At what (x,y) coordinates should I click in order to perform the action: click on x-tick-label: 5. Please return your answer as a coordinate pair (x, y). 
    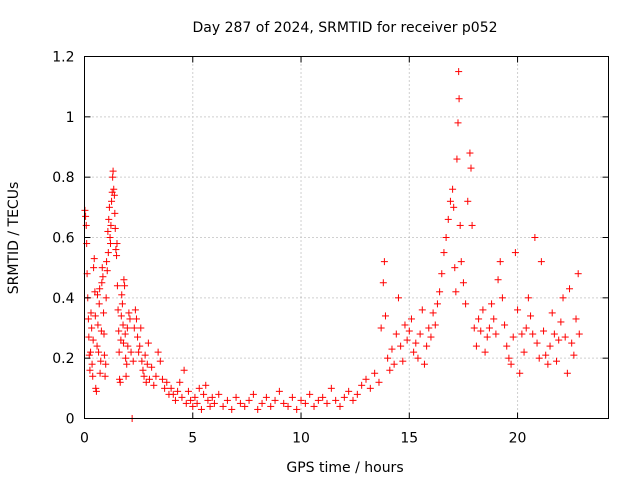
    Looking at the image, I should click on (192, 439).